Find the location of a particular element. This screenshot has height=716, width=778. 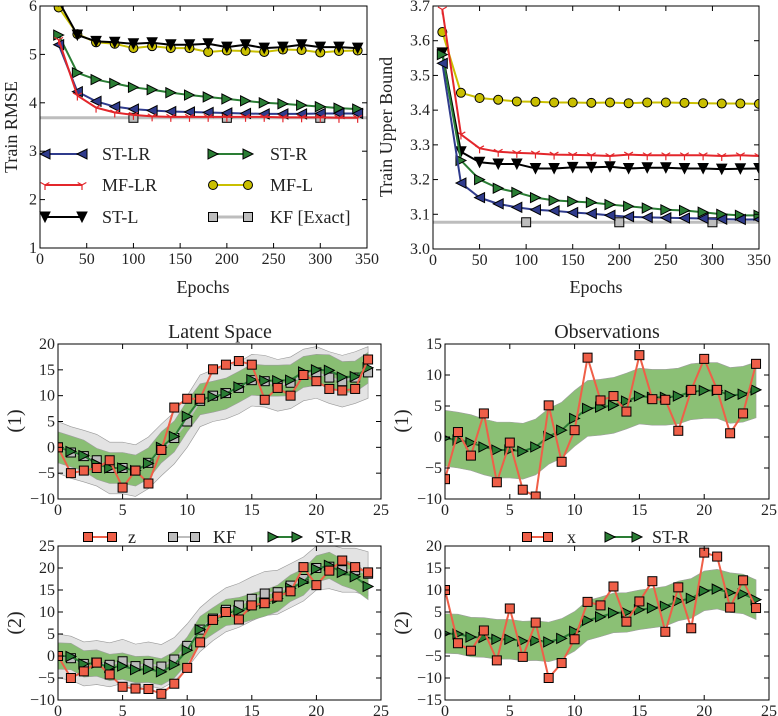

line-ST-L is located at coordinates (600, 111).